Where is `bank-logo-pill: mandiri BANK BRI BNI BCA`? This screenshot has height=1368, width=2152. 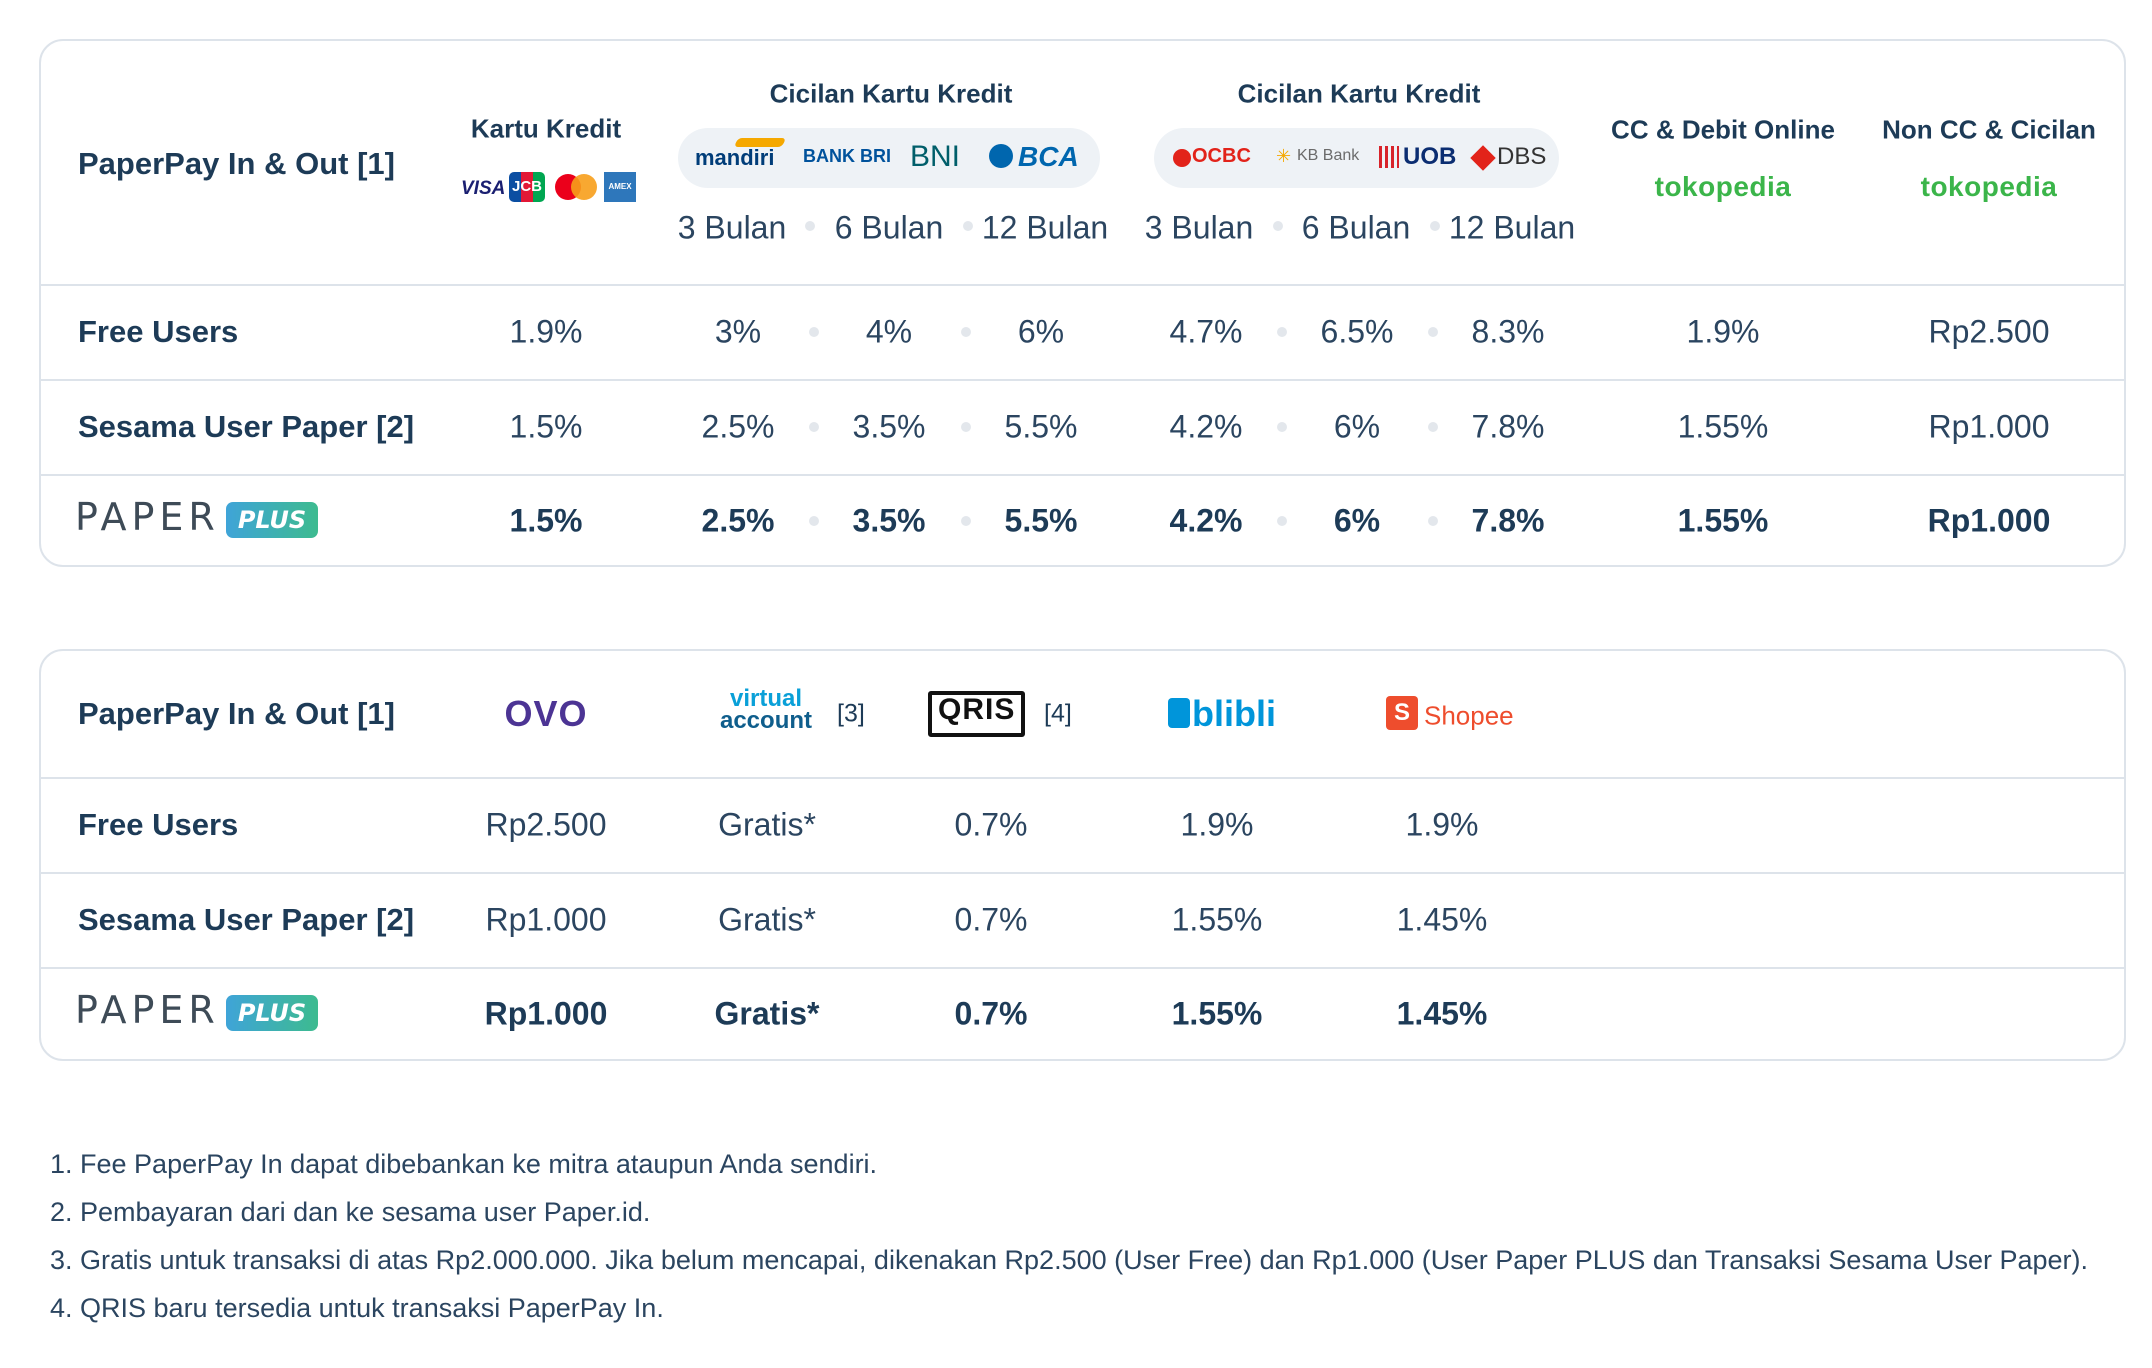
bank-logo-pill: mandiri BANK BRI BNI BCA is located at coordinates (889, 158).